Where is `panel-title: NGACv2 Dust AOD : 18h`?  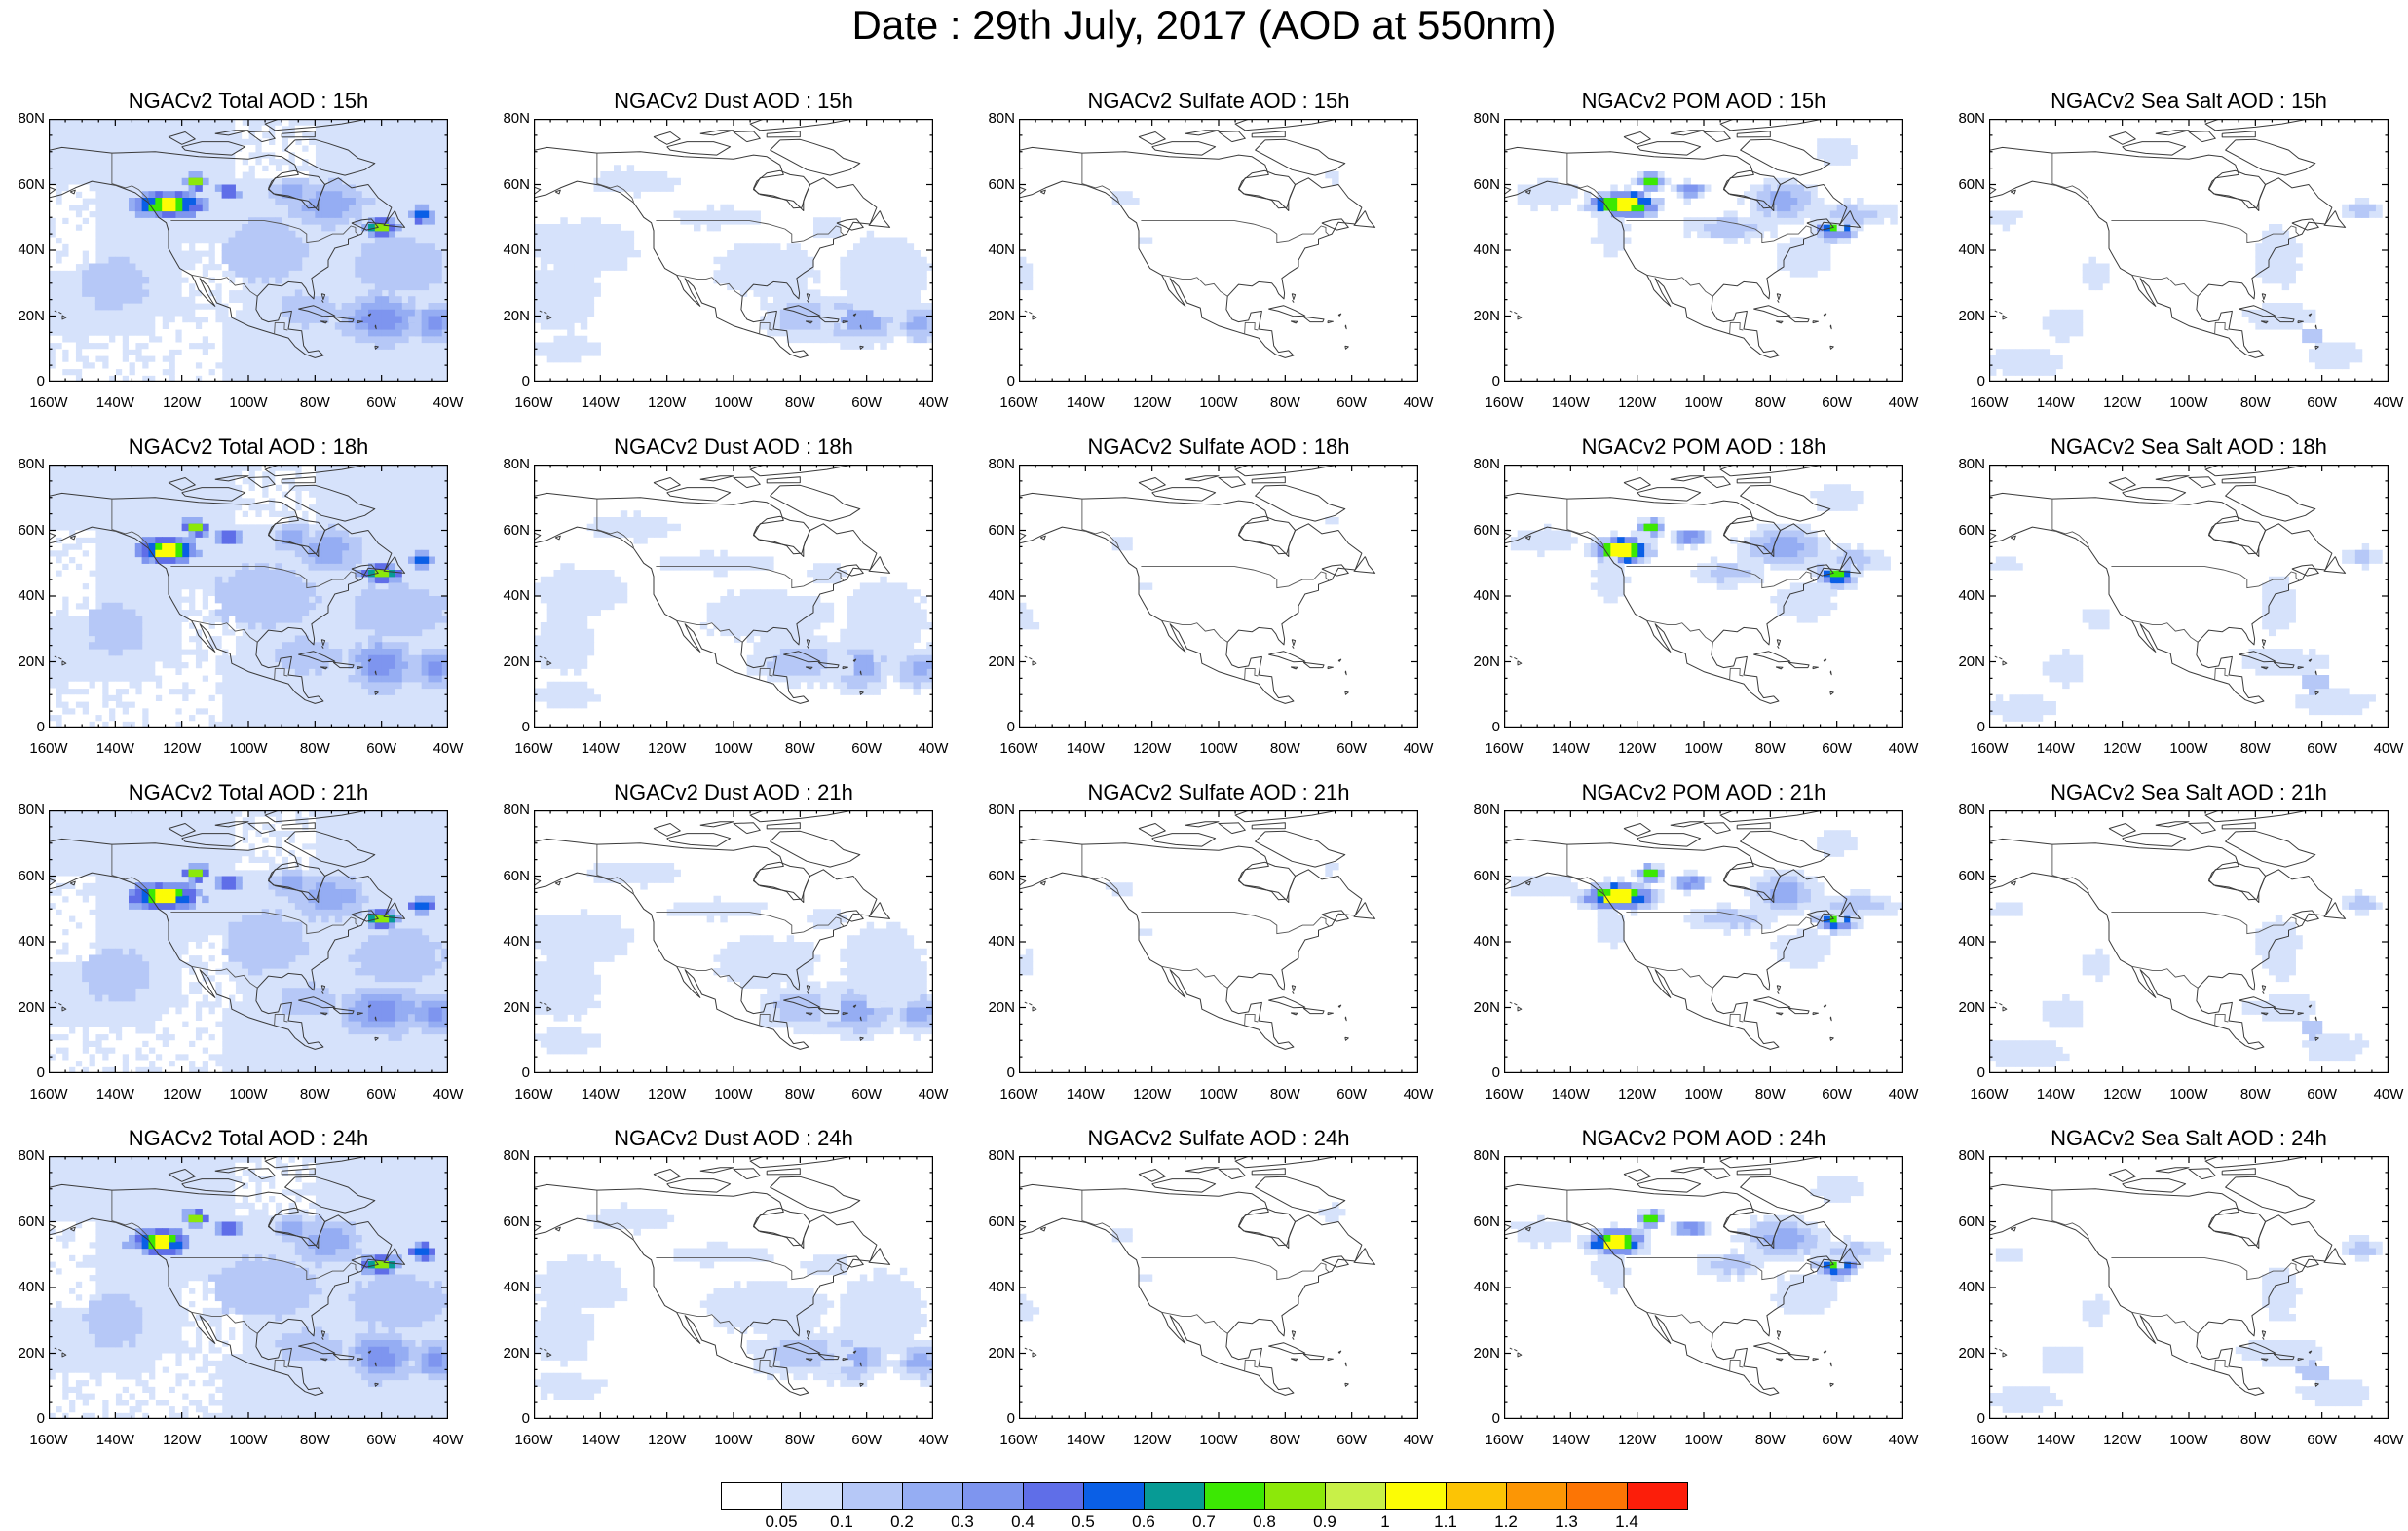
panel-title: NGACv2 Dust AOD : 18h is located at coordinates (733, 446).